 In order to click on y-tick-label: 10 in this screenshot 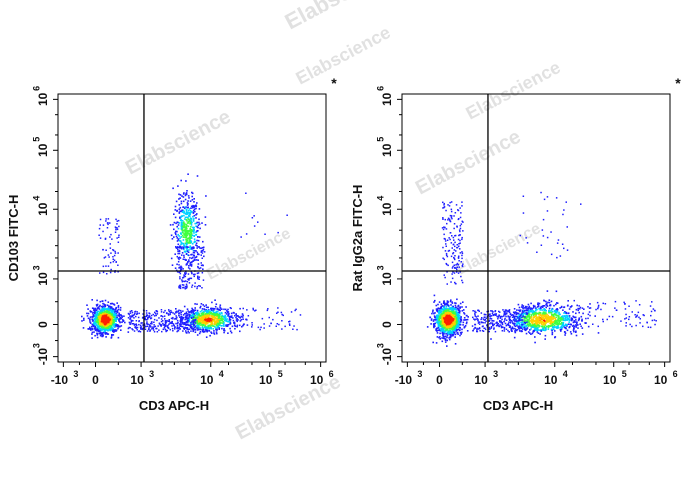, I will do `click(43, 150)`.